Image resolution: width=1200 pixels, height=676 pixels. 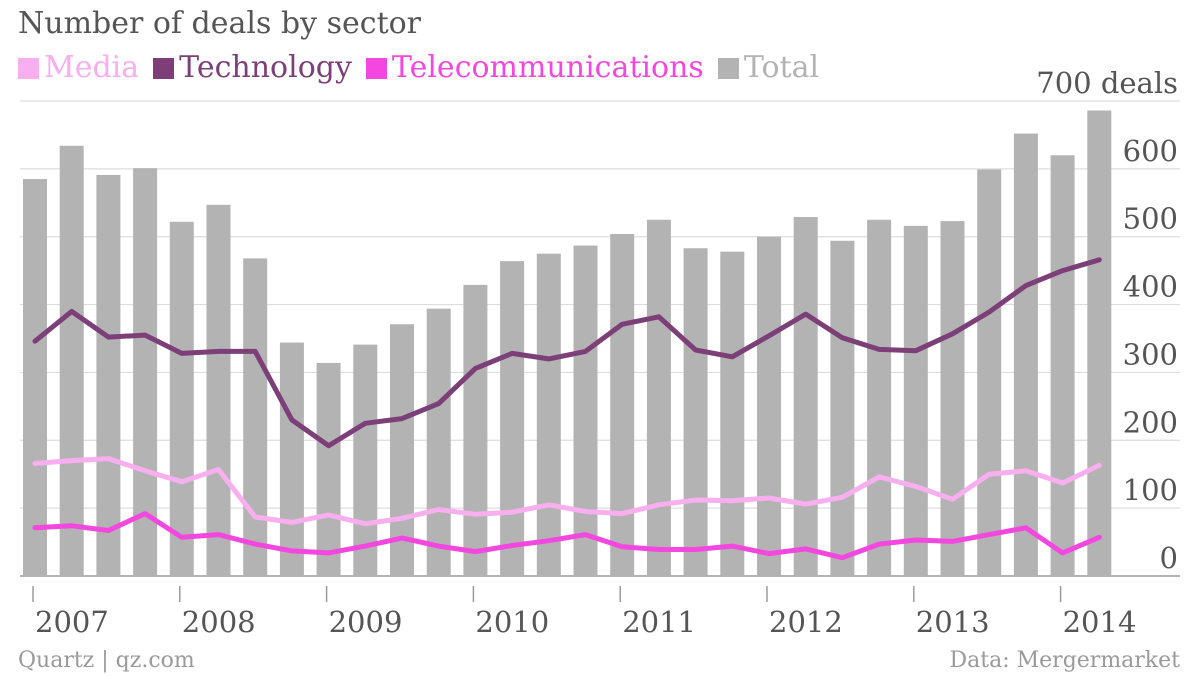 What do you see at coordinates (512, 622) in the screenshot?
I see `x-tick-label-2010: 2010` at bounding box center [512, 622].